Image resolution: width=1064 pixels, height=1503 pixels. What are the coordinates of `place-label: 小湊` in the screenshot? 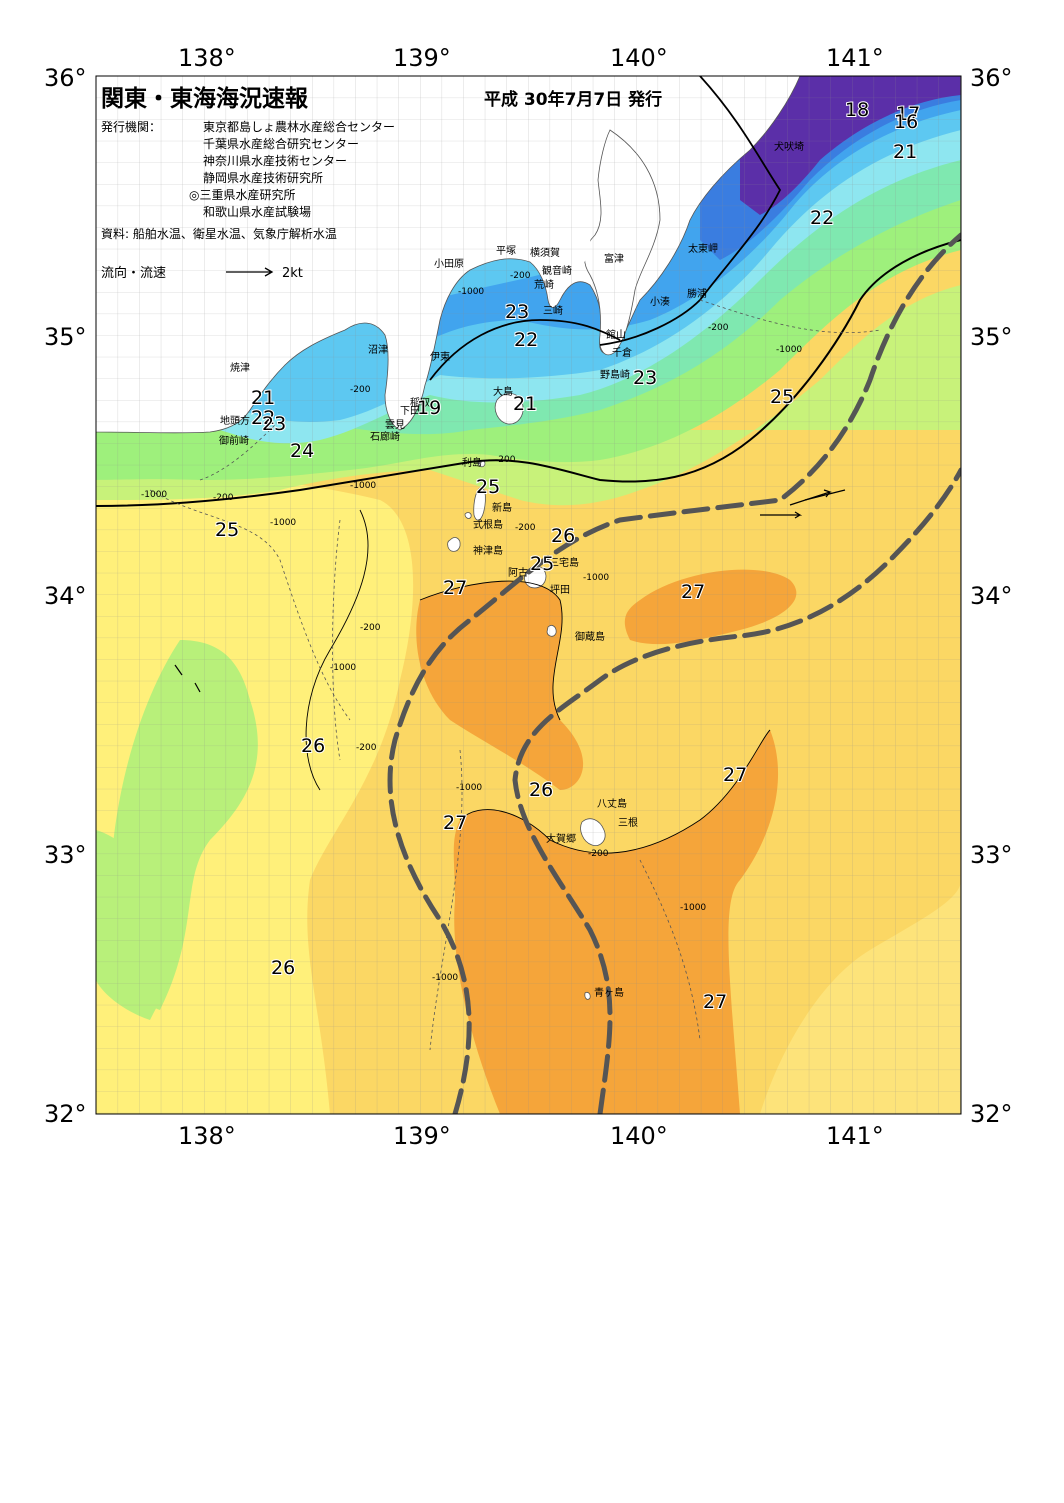 It's located at (660, 301).